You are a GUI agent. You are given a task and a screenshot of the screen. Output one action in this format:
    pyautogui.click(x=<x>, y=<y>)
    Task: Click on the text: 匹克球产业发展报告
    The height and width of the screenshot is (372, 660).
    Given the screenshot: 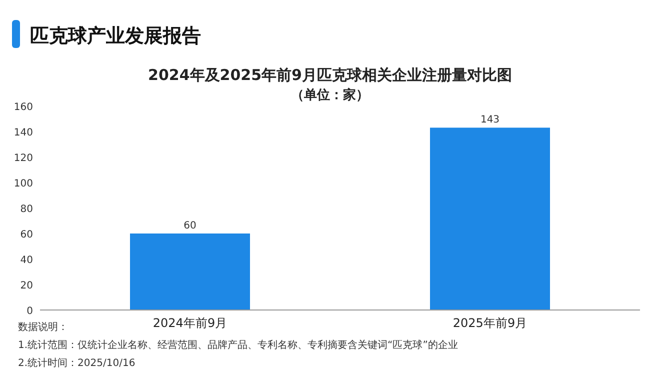 What is the action you would take?
    pyautogui.click(x=115, y=36)
    